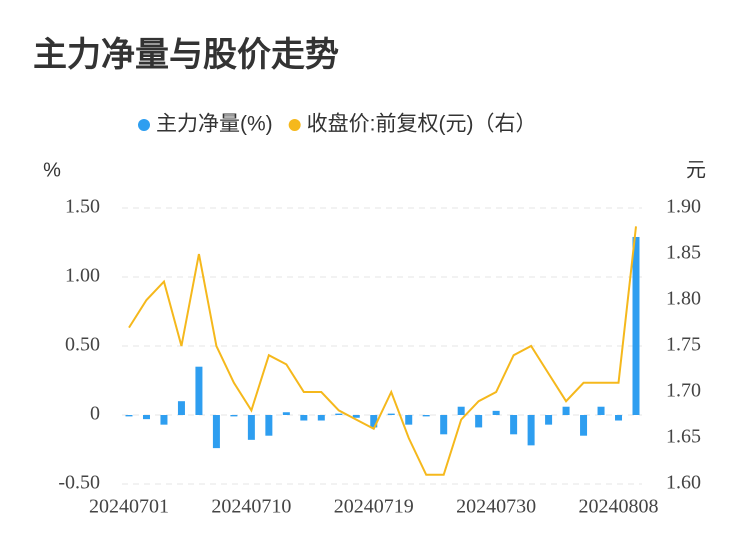  I want to click on y-tick-label: -0.50, so click(79, 483).